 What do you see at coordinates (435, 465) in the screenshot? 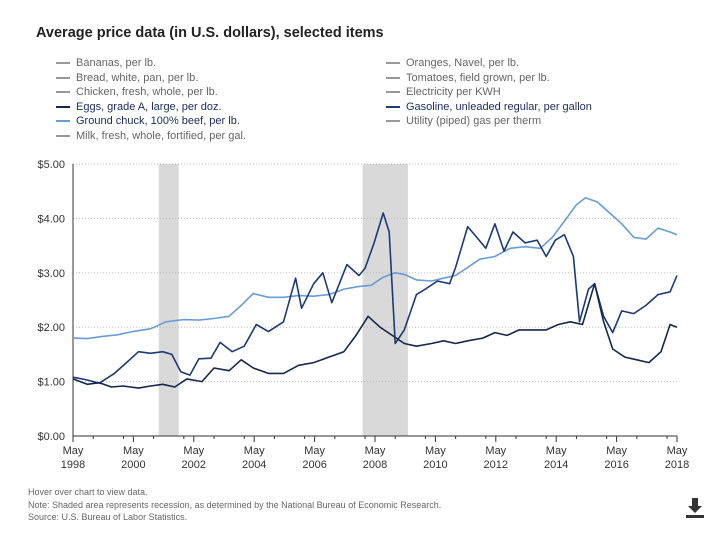
I see `x-tick-year: 2010` at bounding box center [435, 465].